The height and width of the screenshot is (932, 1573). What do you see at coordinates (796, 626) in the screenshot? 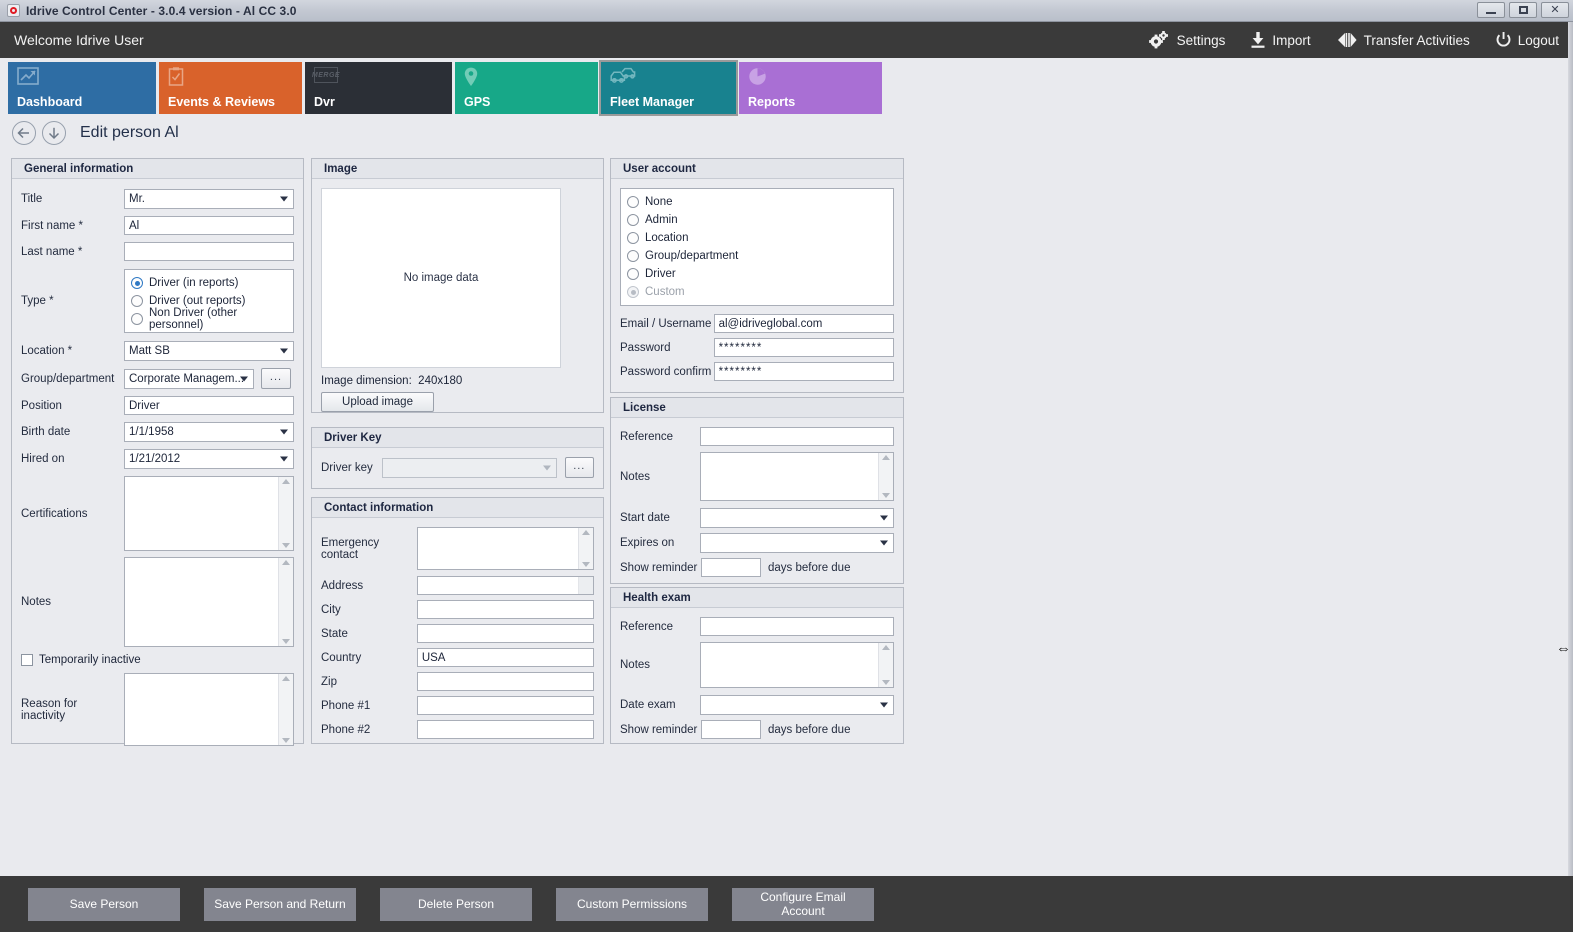
I see `health-reference-input` at bounding box center [796, 626].